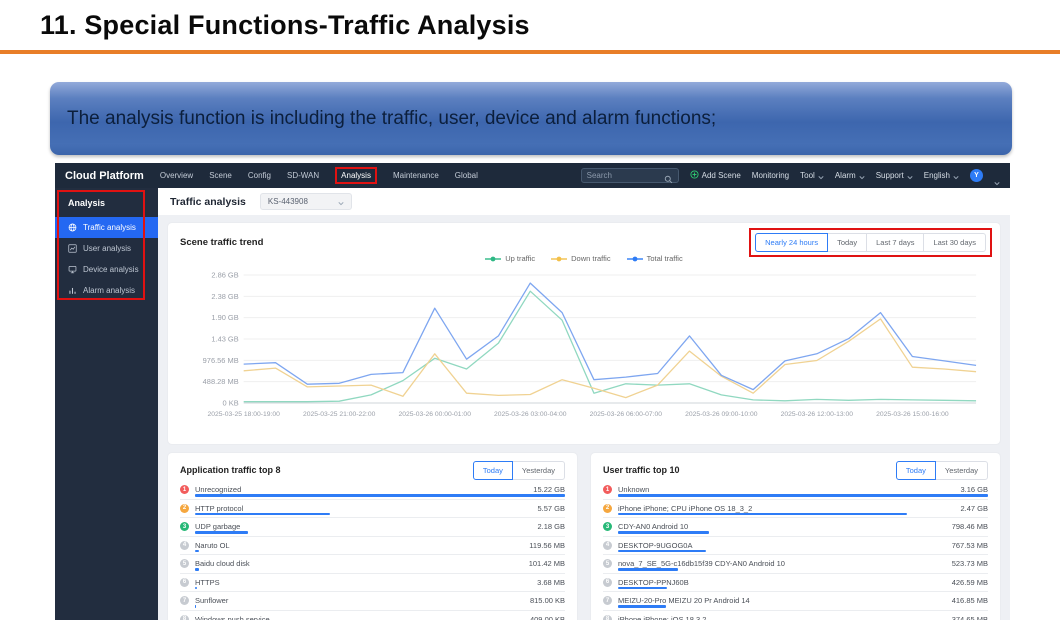 The image size is (1060, 630). I want to click on legend-item-up-traffic: Up traffic, so click(510, 258).